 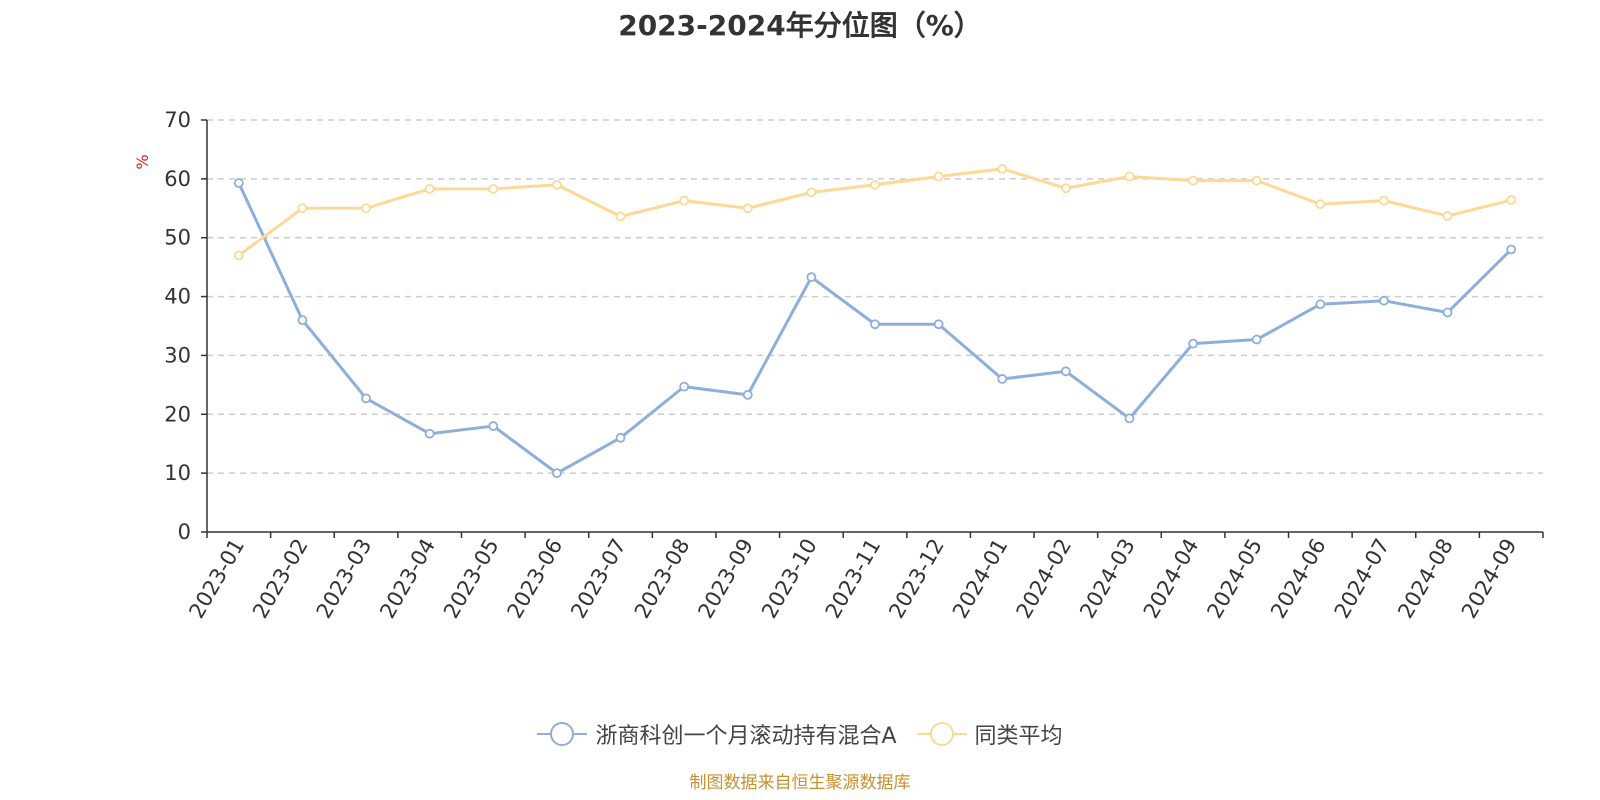 What do you see at coordinates (216, 579) in the screenshot?
I see `x-tick-label: 2023-01` at bounding box center [216, 579].